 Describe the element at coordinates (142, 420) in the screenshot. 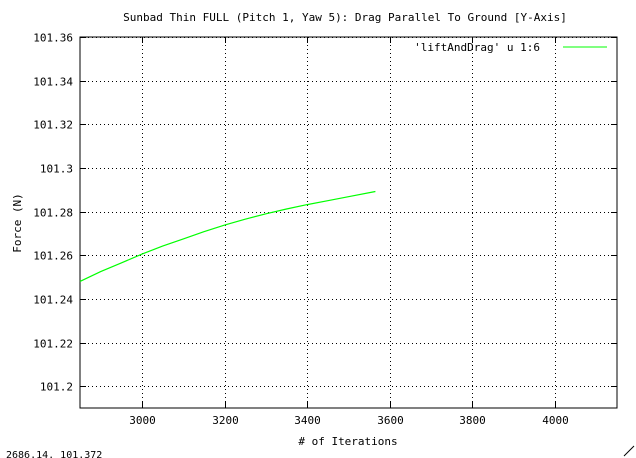

I see `x-tick-label: 3000` at that location.